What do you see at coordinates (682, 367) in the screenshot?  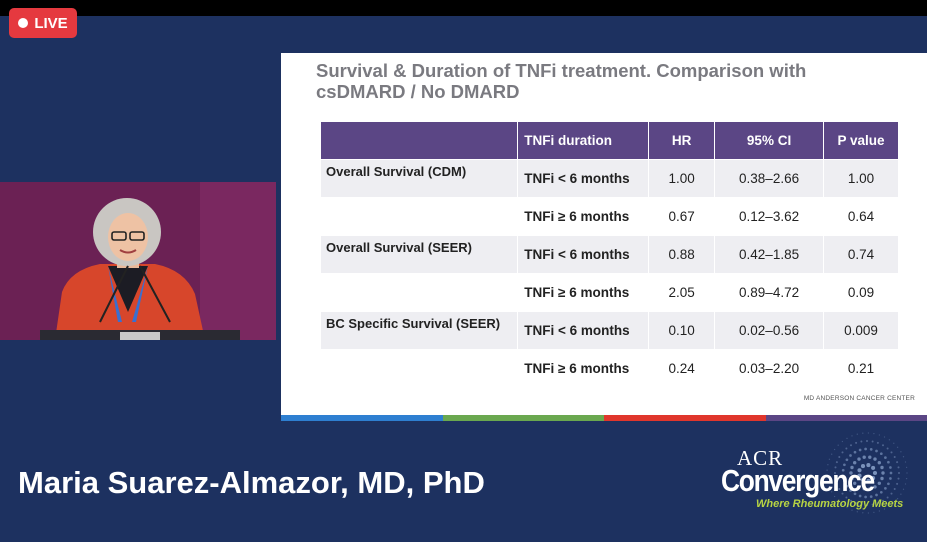 I see `hr-cell: 0.24` at bounding box center [682, 367].